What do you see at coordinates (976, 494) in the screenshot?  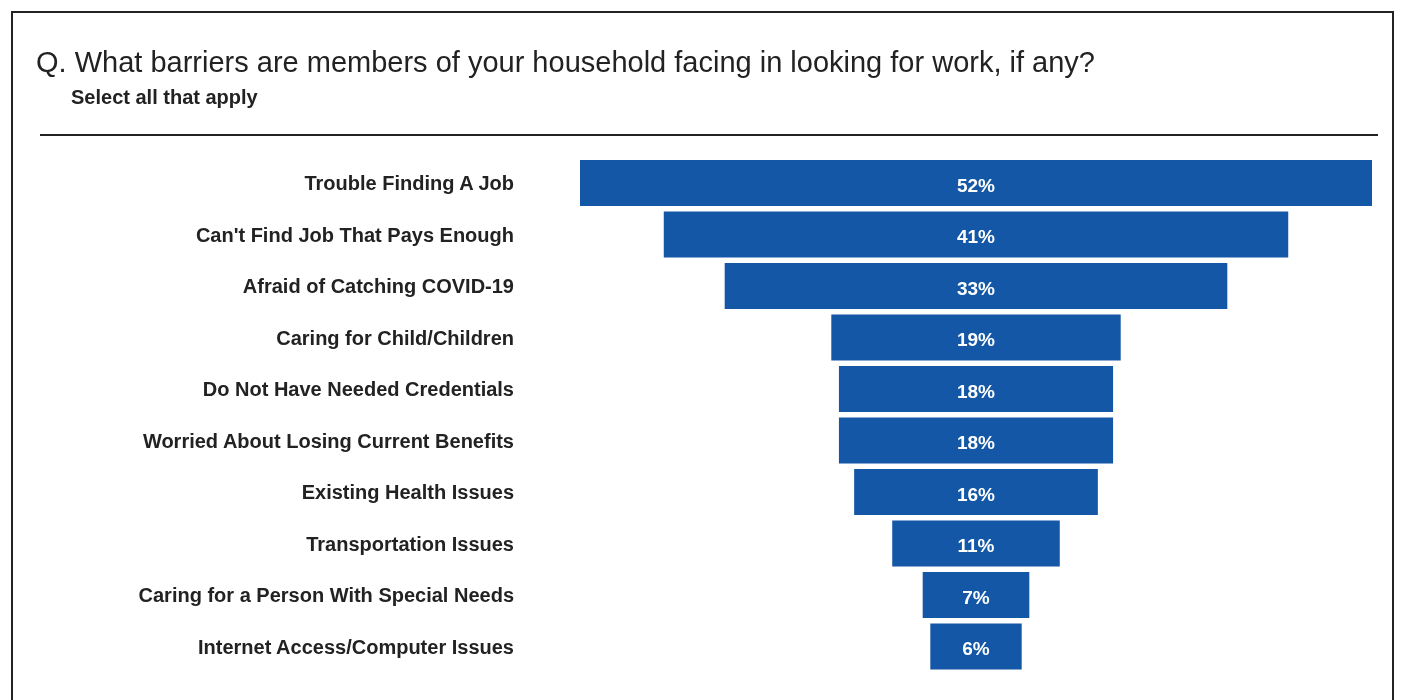 I see `data-label: 16%` at bounding box center [976, 494].